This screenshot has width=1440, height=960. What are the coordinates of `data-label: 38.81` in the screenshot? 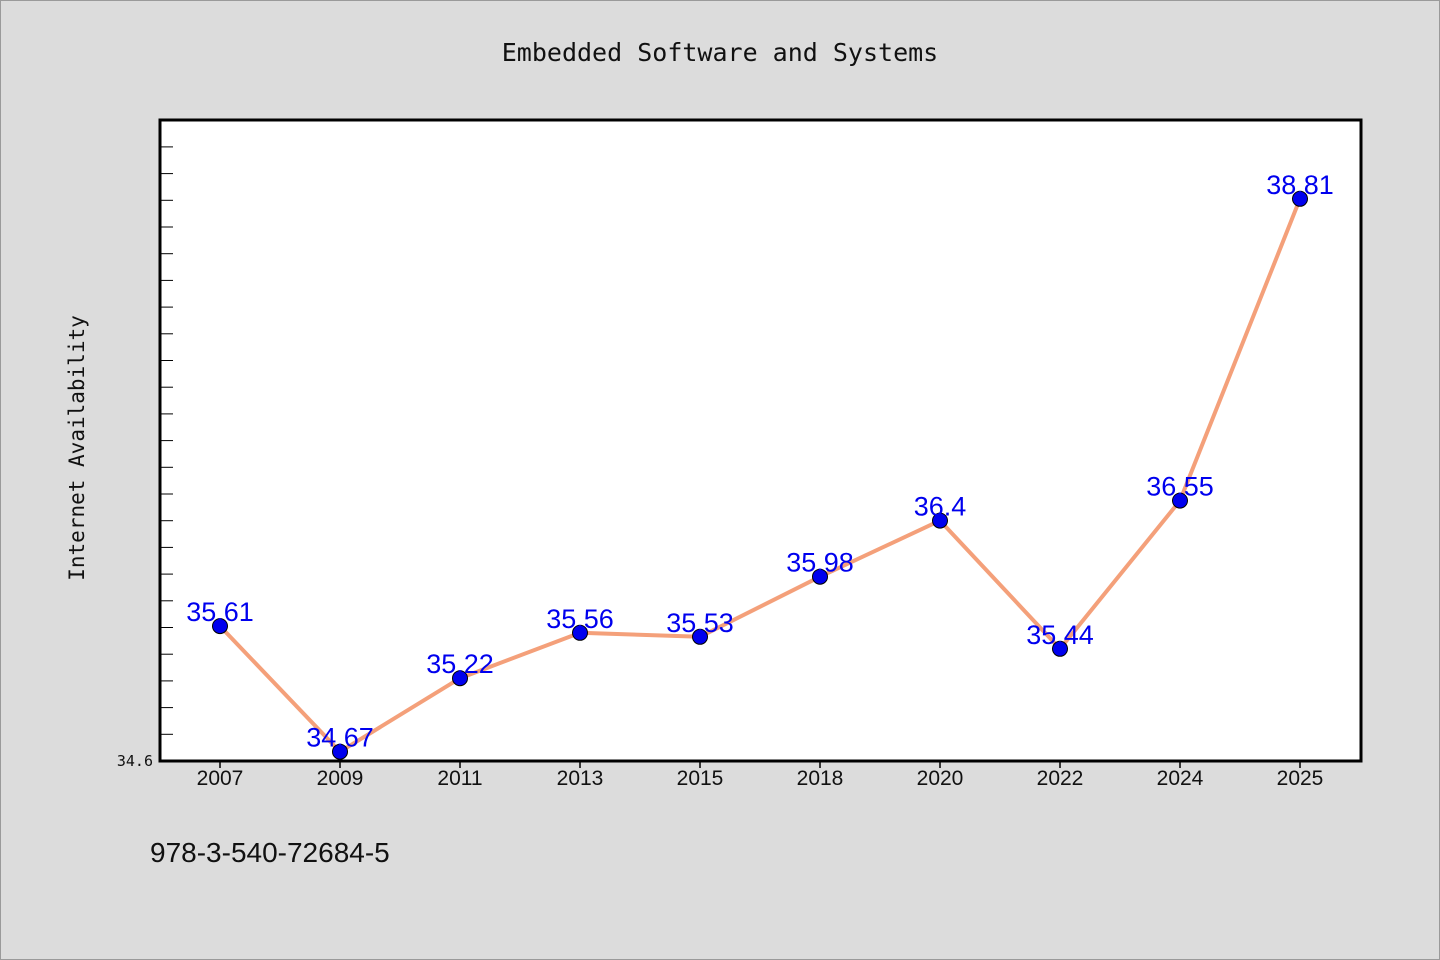 It's located at (1300, 185).